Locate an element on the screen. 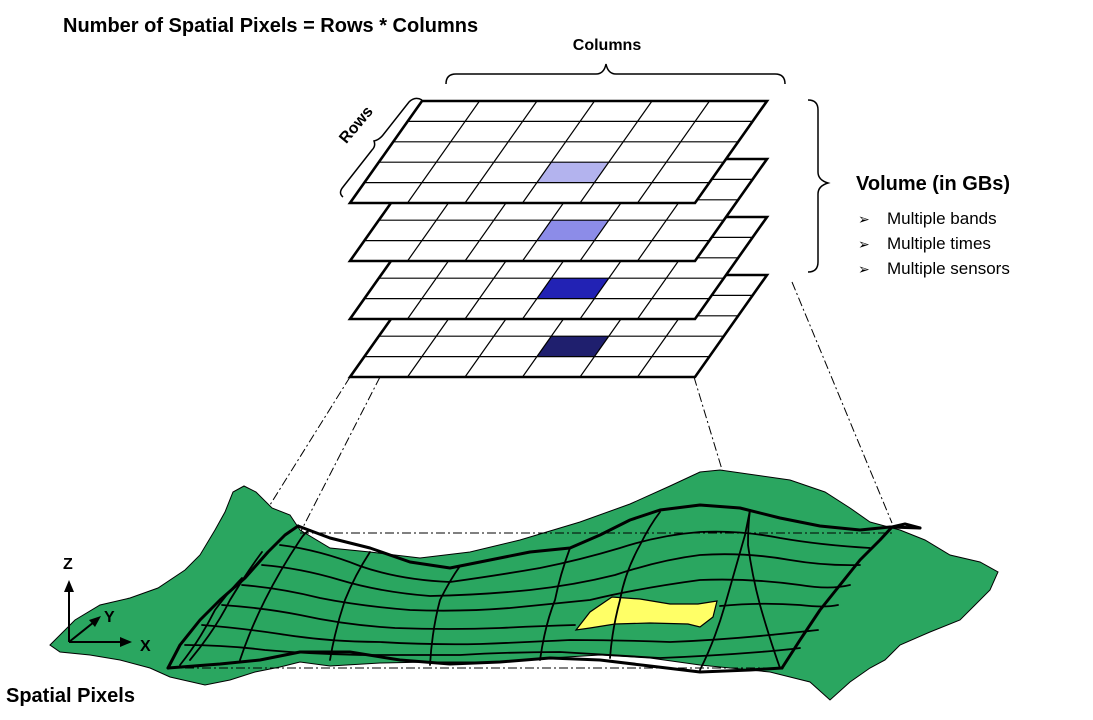  list-item: ➢ Multiple bands is located at coordinates (927, 218).